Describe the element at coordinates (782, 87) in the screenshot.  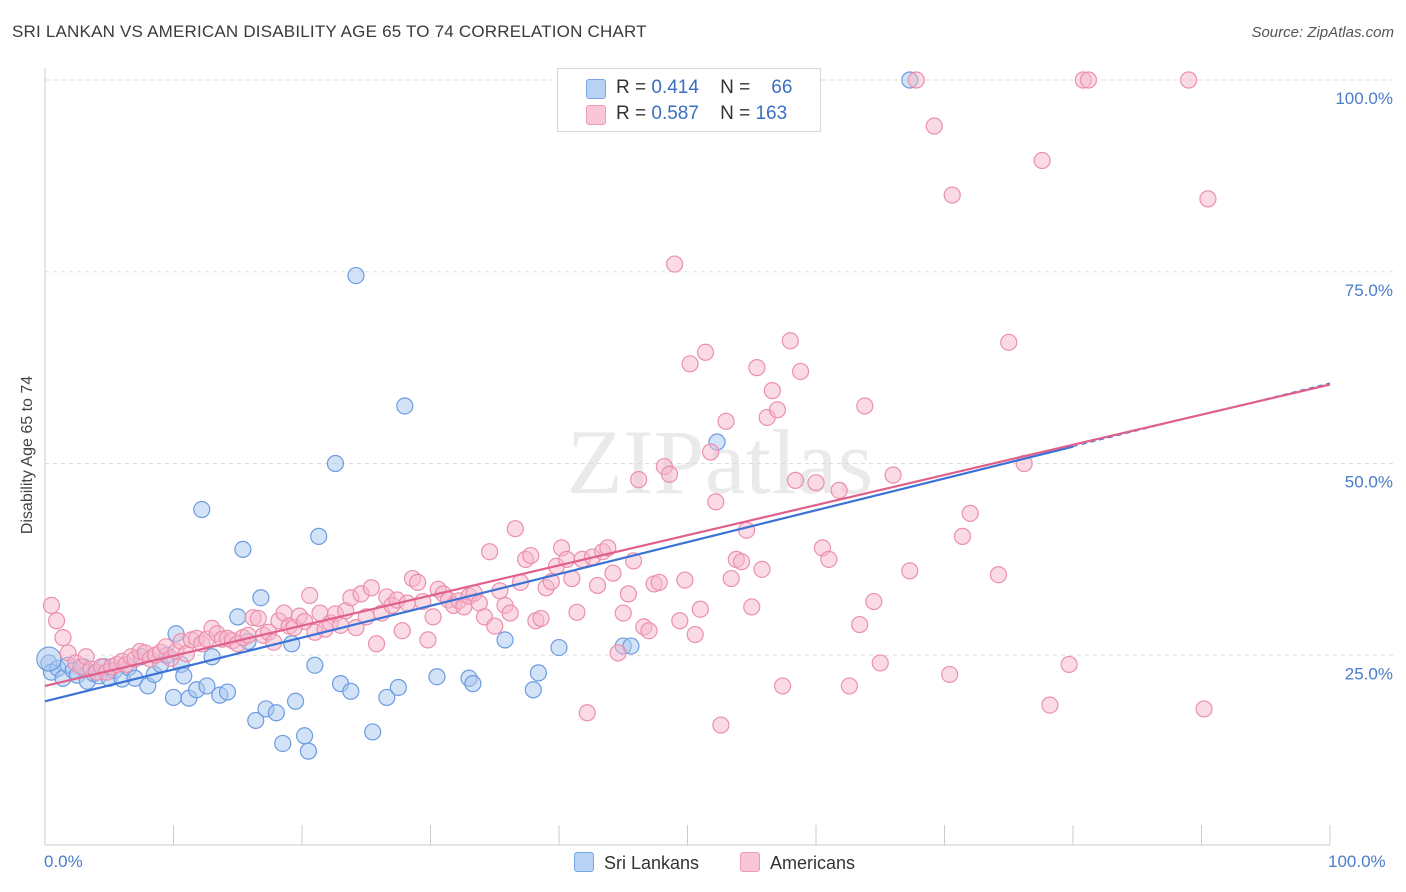
I see `legend-n-value: 66` at that location.